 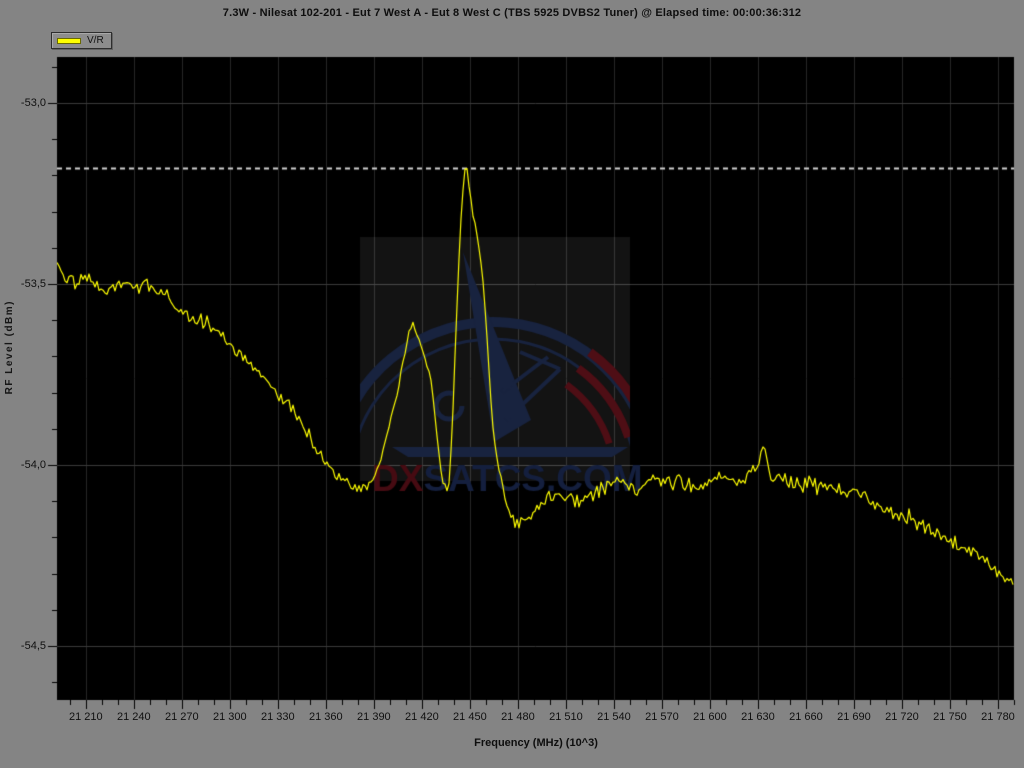 I want to click on x-tick-label: 21 210, so click(x=85, y=717).